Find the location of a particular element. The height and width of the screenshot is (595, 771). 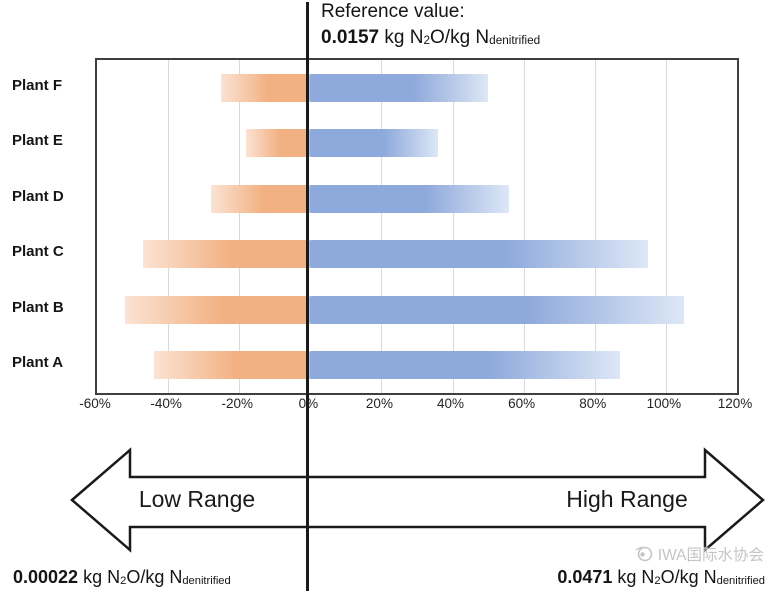

category-label: Plant A is located at coordinates (38, 363).